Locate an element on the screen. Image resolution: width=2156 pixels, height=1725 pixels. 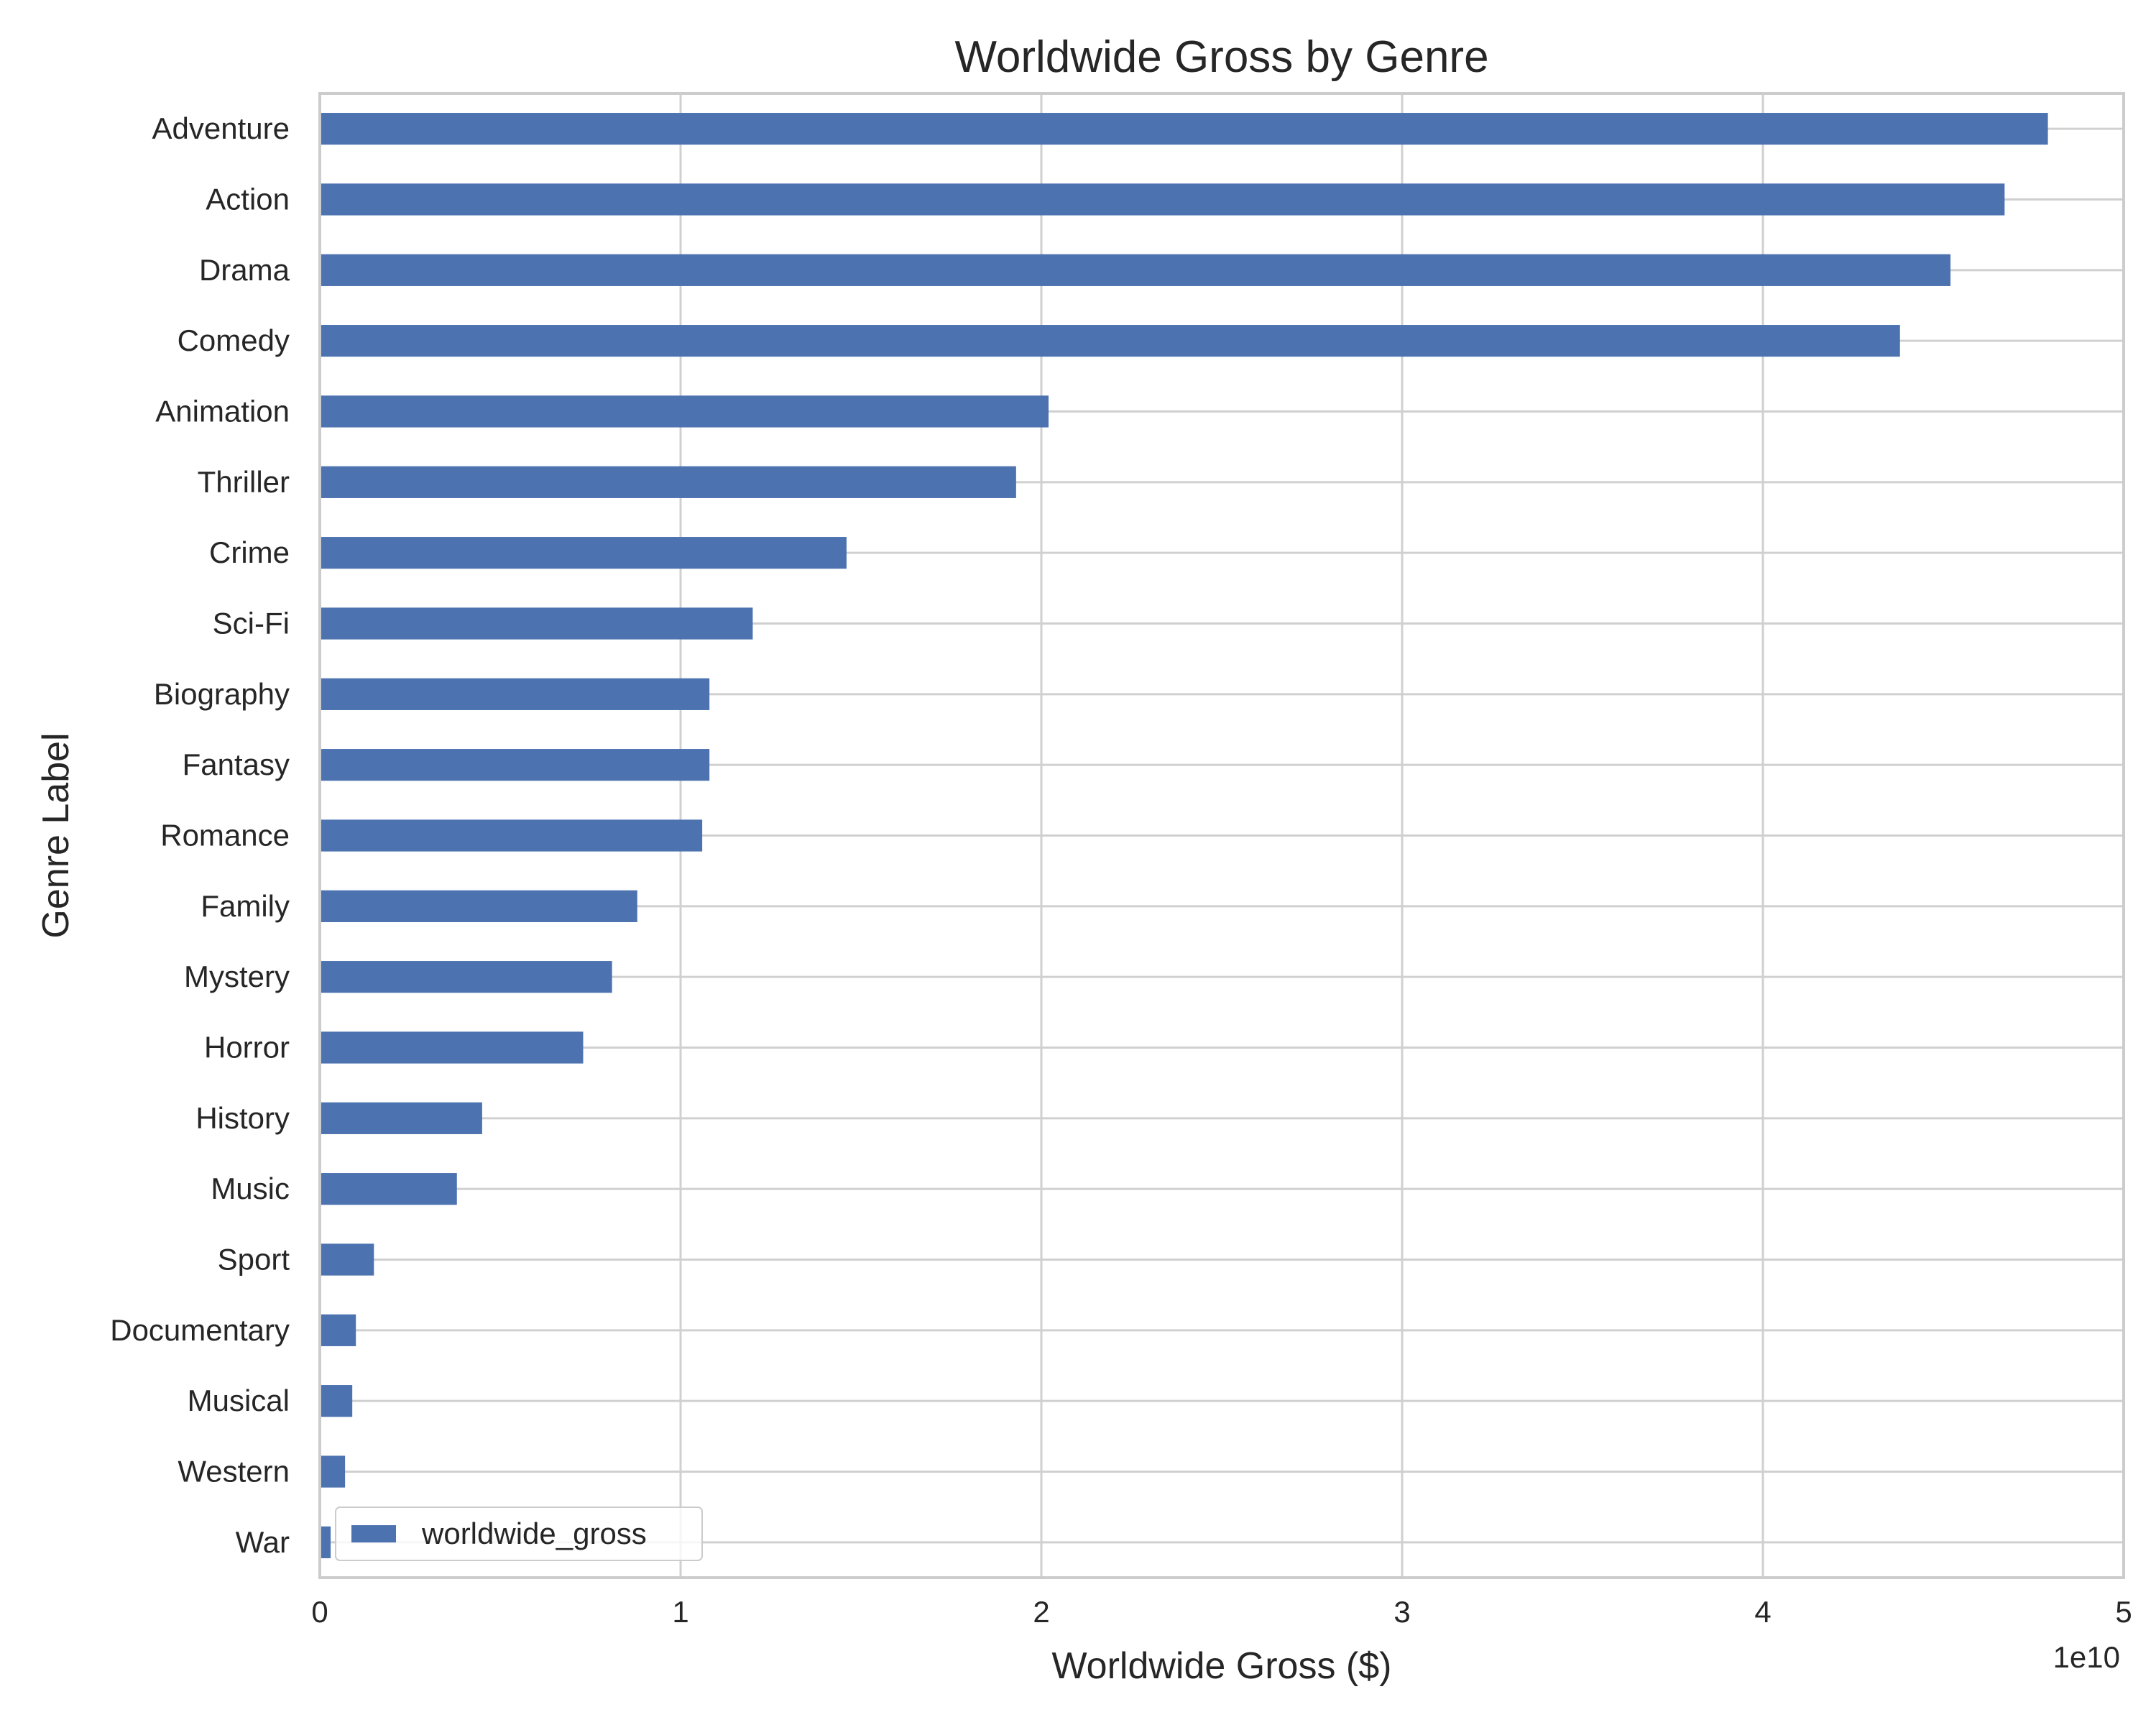
y-tick-label: Musical is located at coordinates (239, 1400).